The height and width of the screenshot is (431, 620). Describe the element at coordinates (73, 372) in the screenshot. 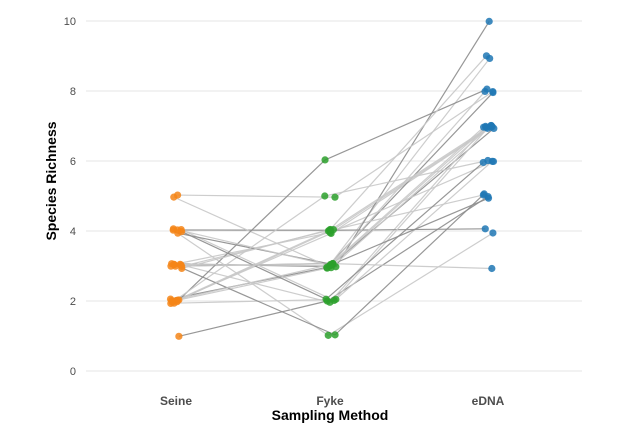

I see `y-tick-0: 0` at that location.